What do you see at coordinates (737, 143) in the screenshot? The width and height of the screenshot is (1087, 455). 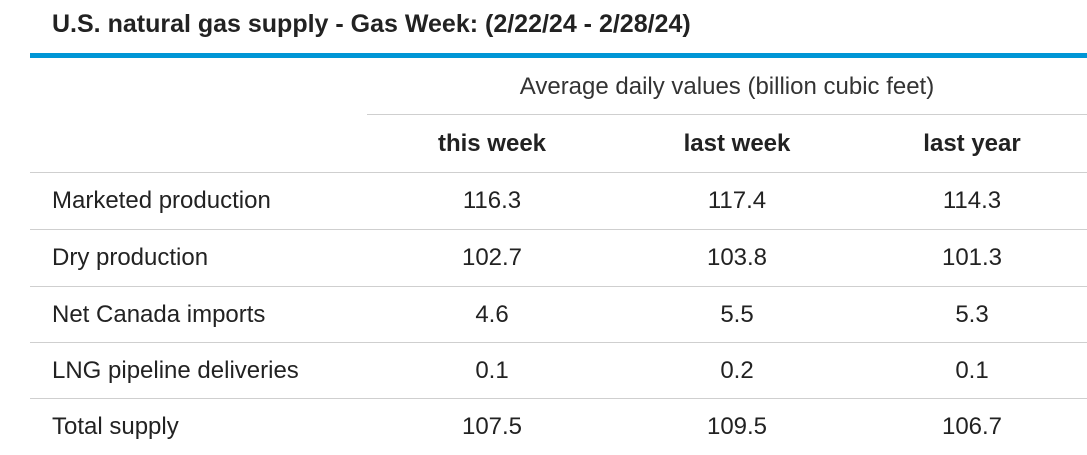 I see `column-header-last-week: last week` at bounding box center [737, 143].